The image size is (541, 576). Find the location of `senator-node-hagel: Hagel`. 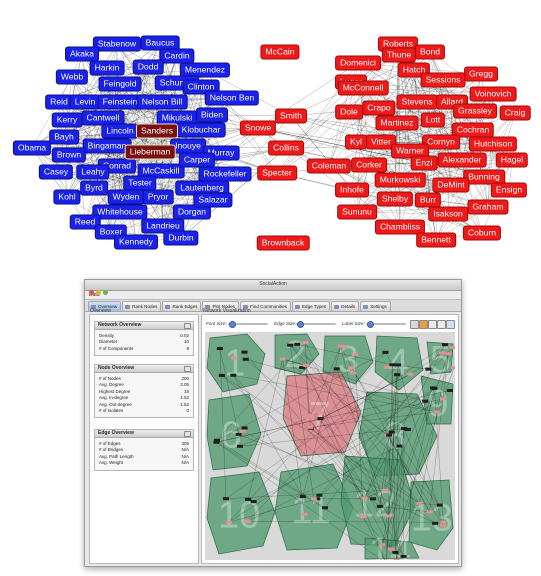

senator-node-hagel: Hagel is located at coordinates (512, 160).